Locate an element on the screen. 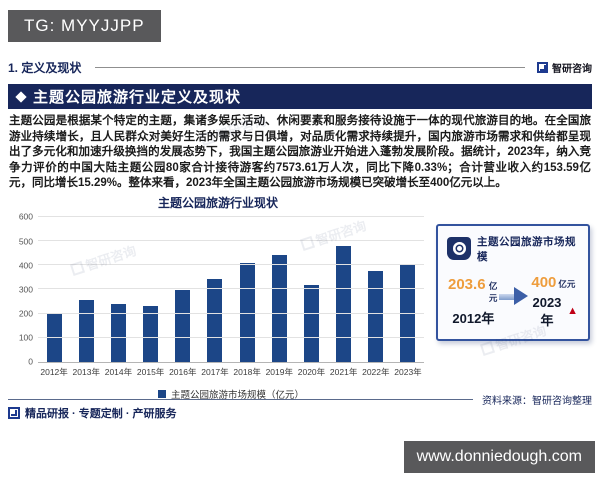 This screenshot has width=600, height=480. tg-handle-badge: TG: MYYJJPP is located at coordinates (84, 26).